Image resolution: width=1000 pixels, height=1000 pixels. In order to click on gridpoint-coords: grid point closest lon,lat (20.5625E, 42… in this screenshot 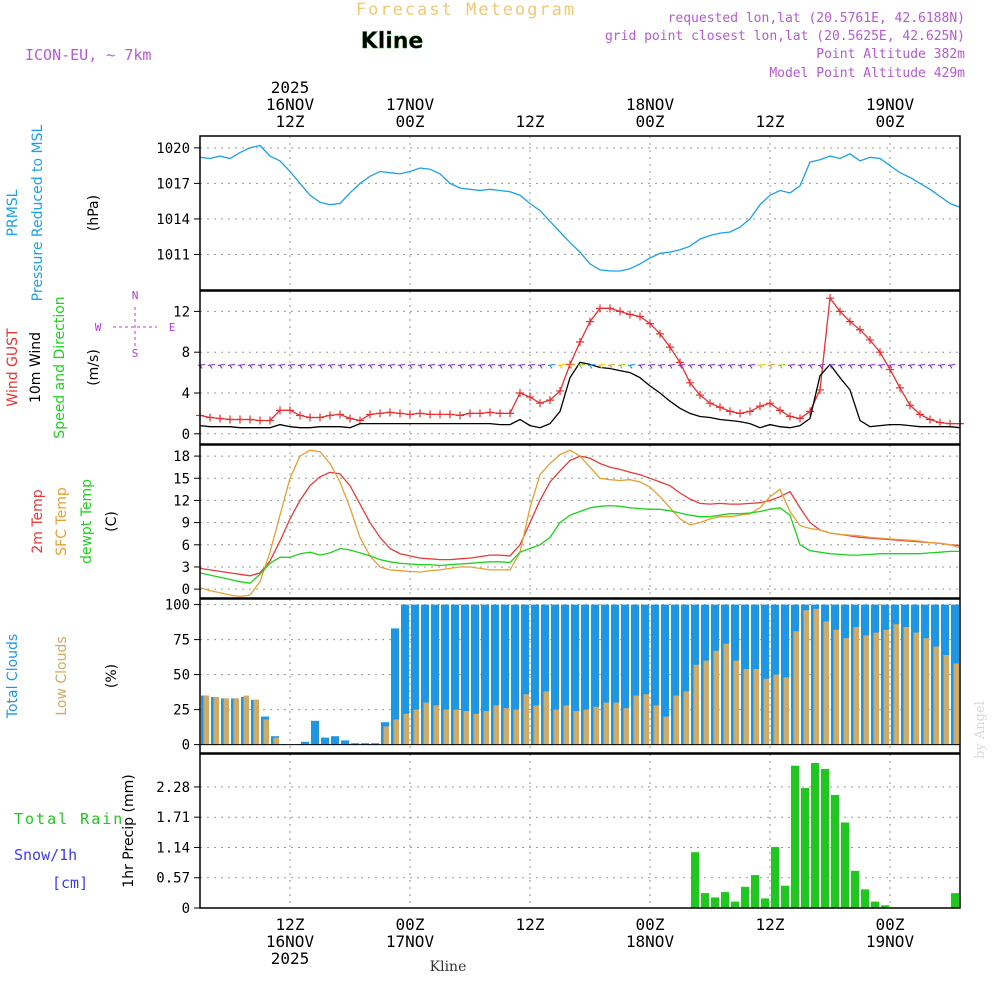, I will do `click(785, 36)`.